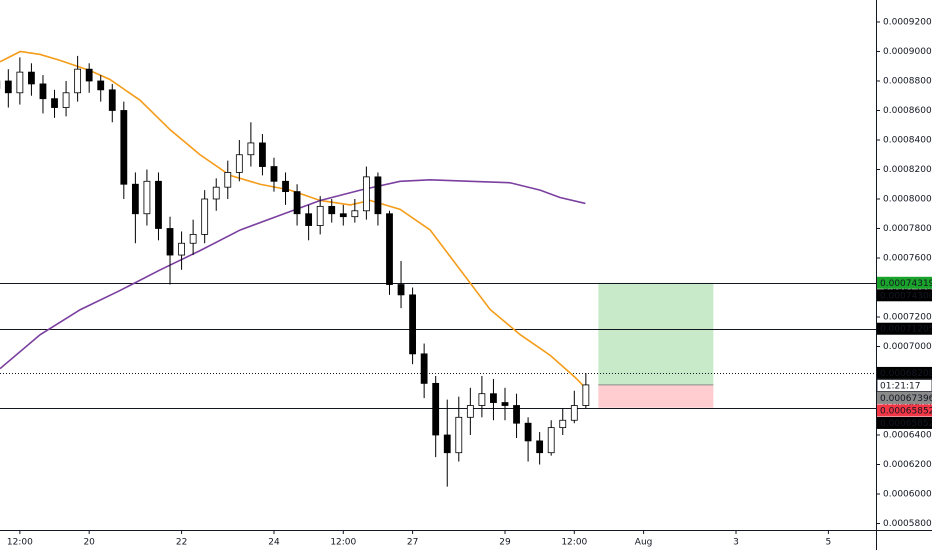 The height and width of the screenshot is (550, 932). What do you see at coordinates (907, 111) in the screenshot?
I see `y-tick-label: 0.00086000` at bounding box center [907, 111].